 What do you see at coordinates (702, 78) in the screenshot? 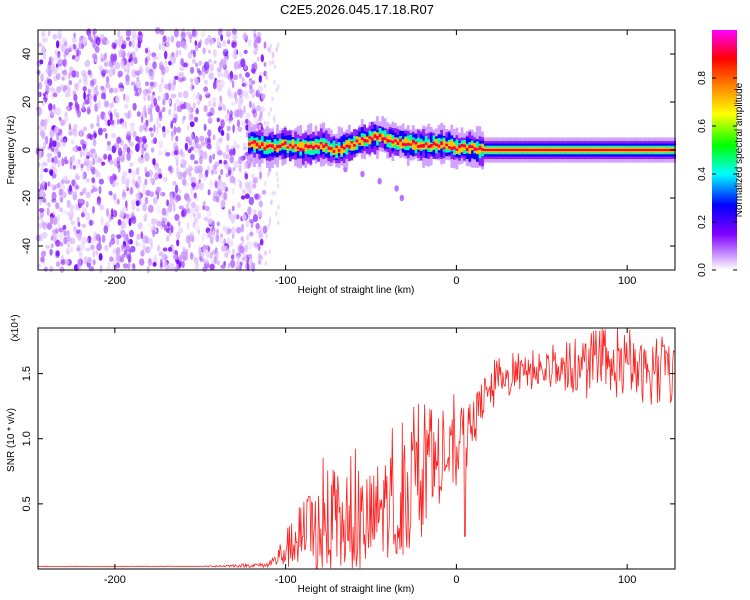
I see `colorbar-tick-label: 0.8` at bounding box center [702, 78].